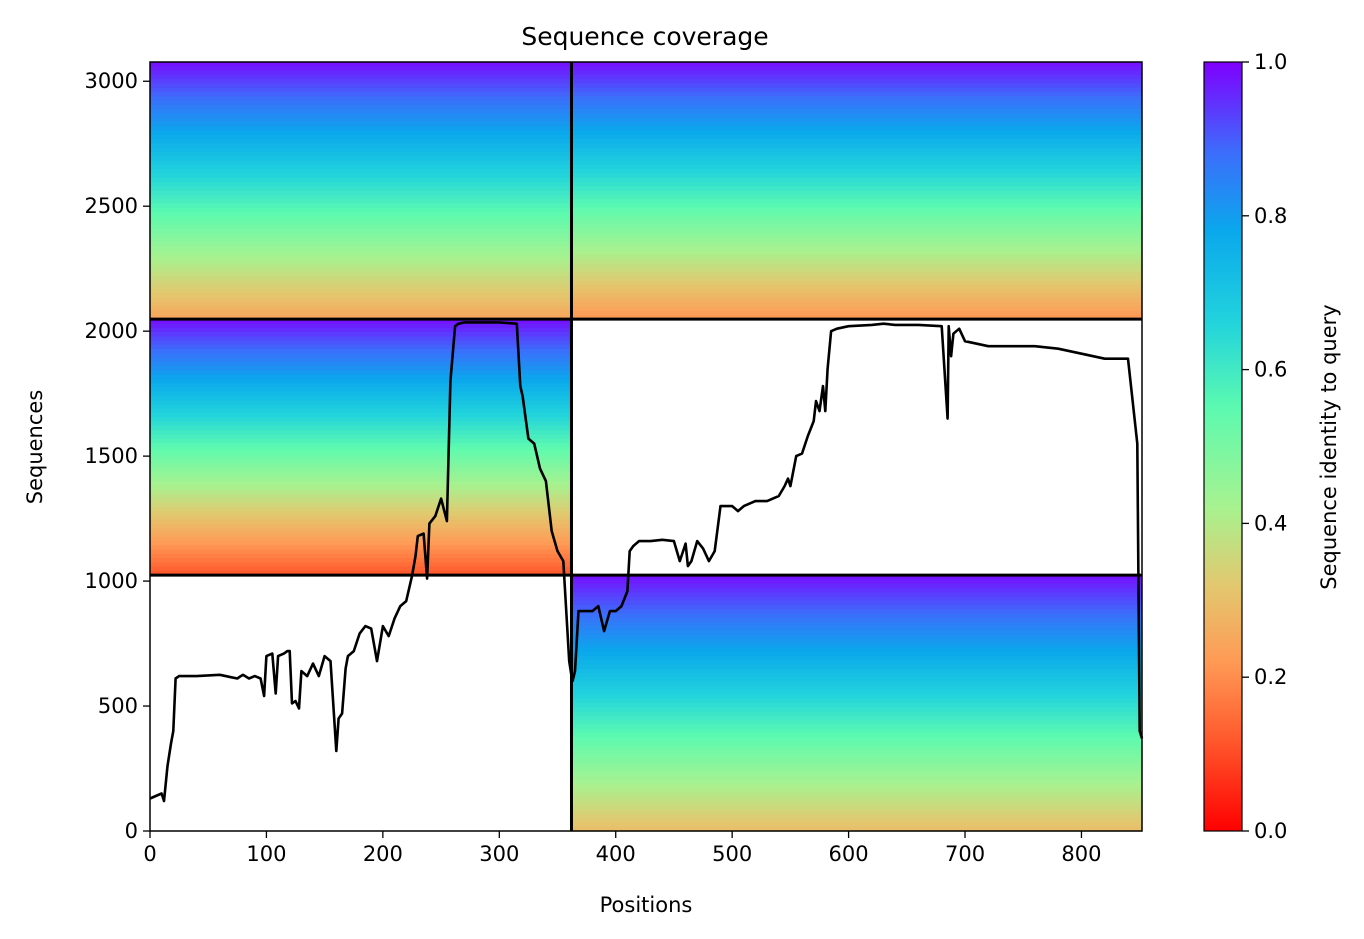 This screenshot has height=939, width=1364. What do you see at coordinates (1270, 216) in the screenshot?
I see `colorbar-tick-label: 0.8` at bounding box center [1270, 216].